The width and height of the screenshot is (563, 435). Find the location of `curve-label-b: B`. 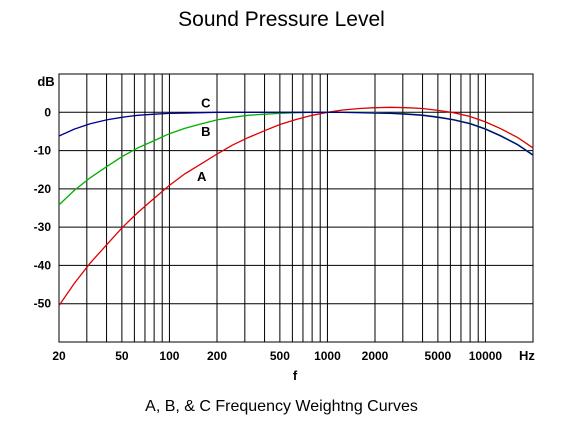

curve-label-b: B is located at coordinates (205, 131).